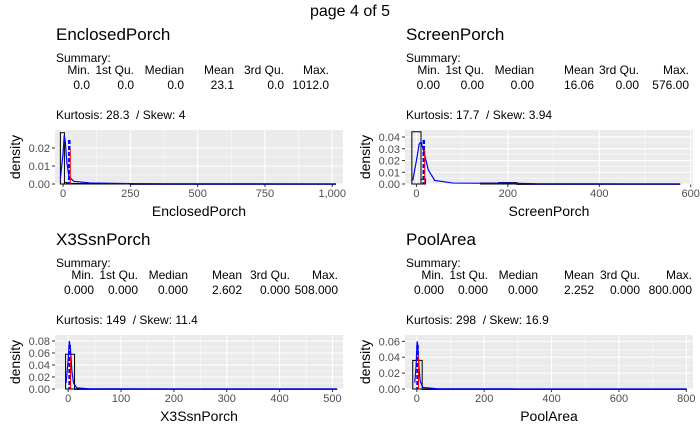 This screenshot has width=700, height=432. I want to click on summary-value-q1: 0.00, so click(472, 85).